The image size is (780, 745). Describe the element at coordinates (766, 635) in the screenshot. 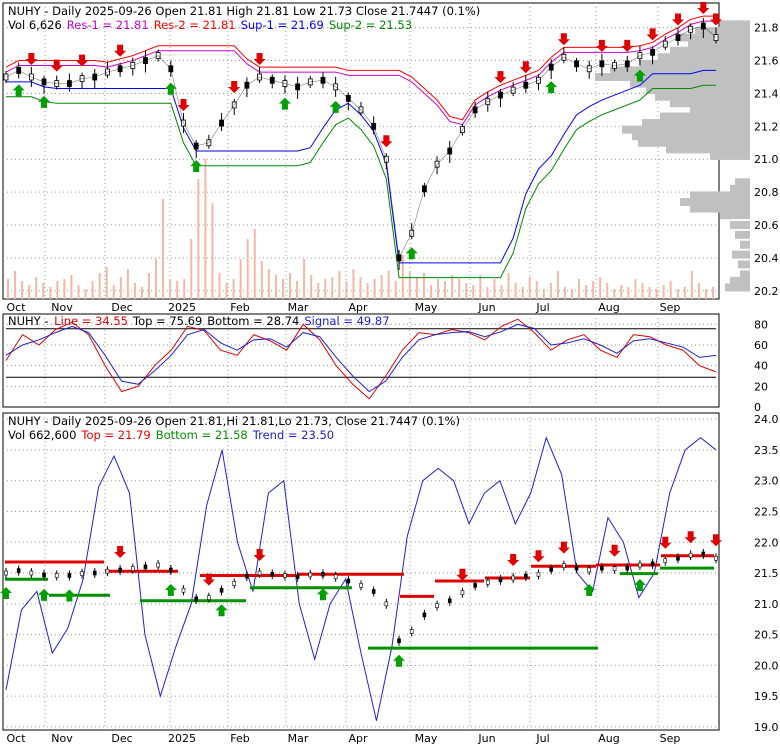

I see `y-tick-label: 20.5` at that location.